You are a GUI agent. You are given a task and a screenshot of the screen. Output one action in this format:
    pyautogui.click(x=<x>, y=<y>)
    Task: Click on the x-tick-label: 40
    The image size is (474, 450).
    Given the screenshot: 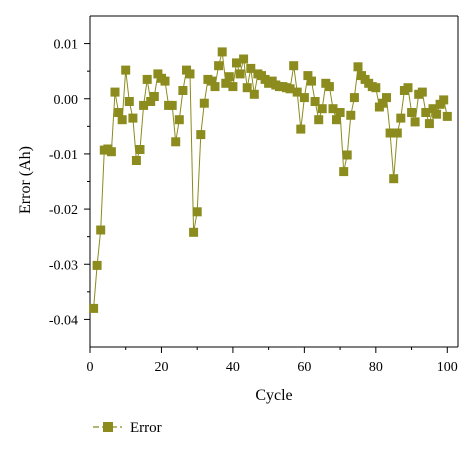 What is the action you would take?
    pyautogui.click(x=233, y=367)
    